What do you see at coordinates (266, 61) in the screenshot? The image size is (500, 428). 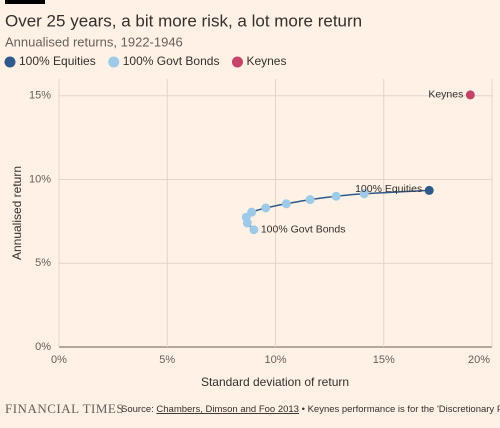 I see `legend-label: Keynes` at bounding box center [266, 61].